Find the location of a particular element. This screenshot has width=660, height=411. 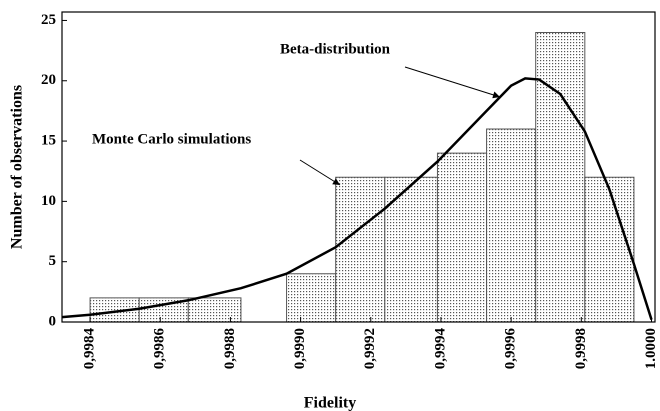

y-tick-label: 10 is located at coordinates (48, 201).